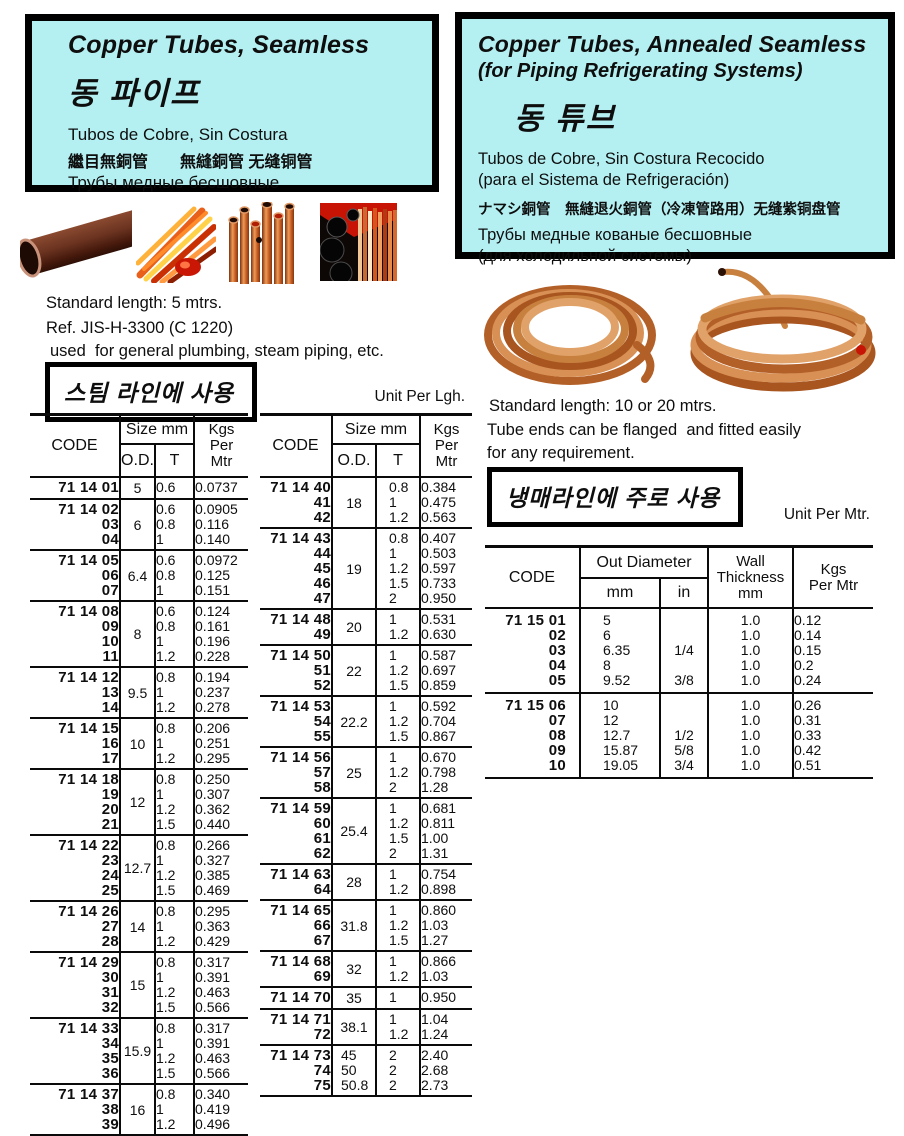 This screenshot has height=1136, width=904. I want to click on kgs-cell: 0.26 0.31 0.33 0.42 0.51, so click(833, 736).